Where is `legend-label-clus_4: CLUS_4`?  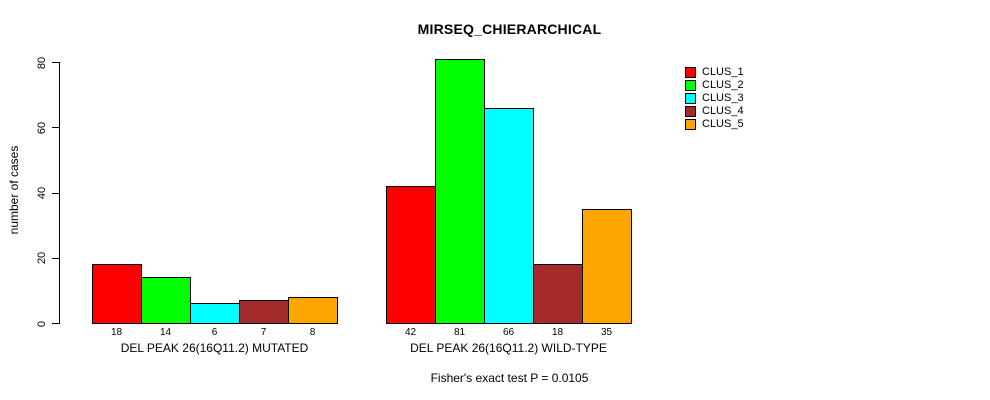
legend-label-clus_4: CLUS_4 is located at coordinates (723, 111).